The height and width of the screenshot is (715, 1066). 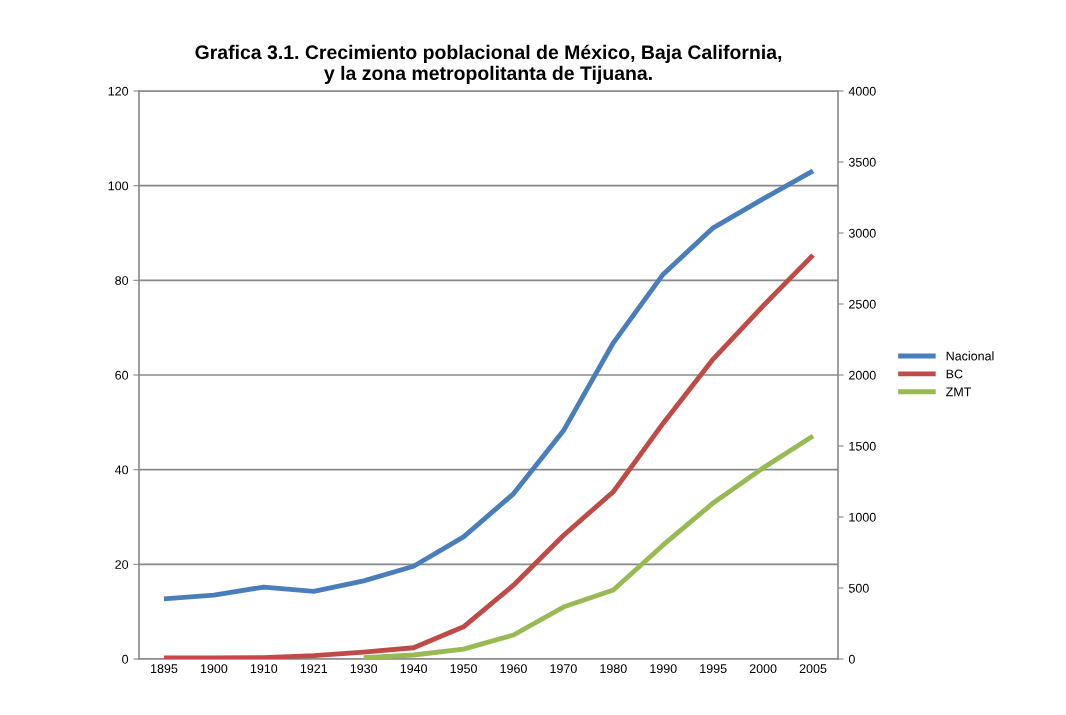 What do you see at coordinates (563, 669) in the screenshot?
I see `x-tick-label: 1970` at bounding box center [563, 669].